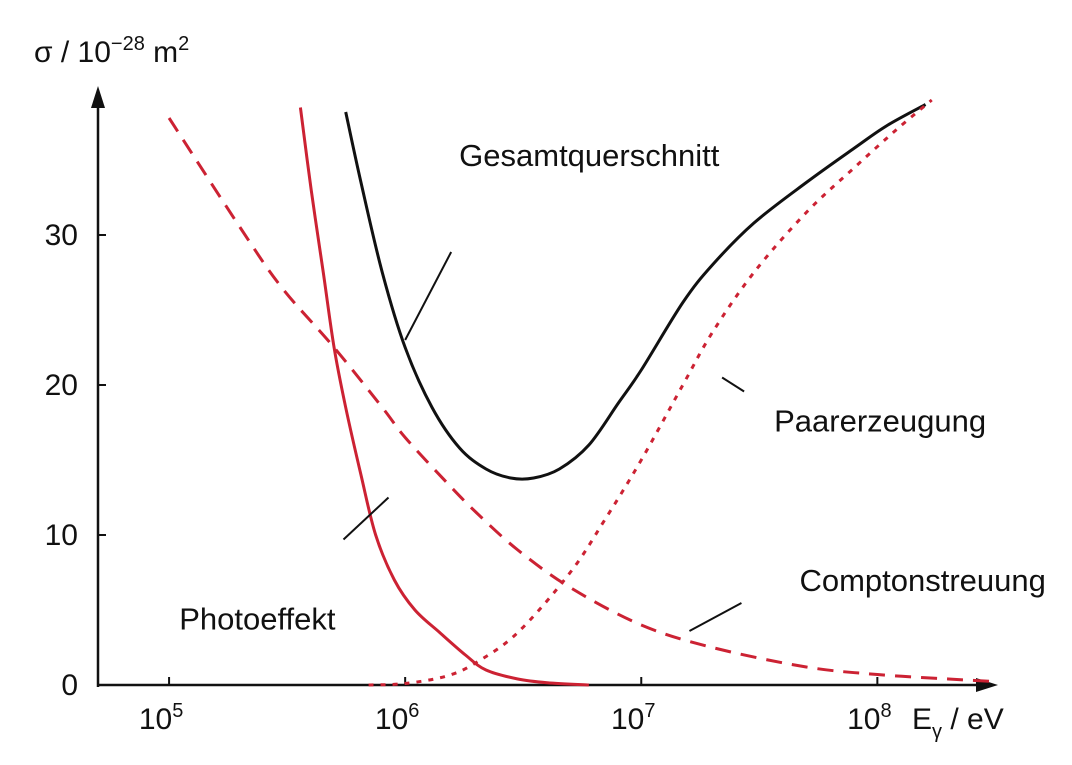 This screenshot has height=765, width=1072. I want to click on annotation-label-comptonstreuung: Comptonstreuung, so click(922, 580).